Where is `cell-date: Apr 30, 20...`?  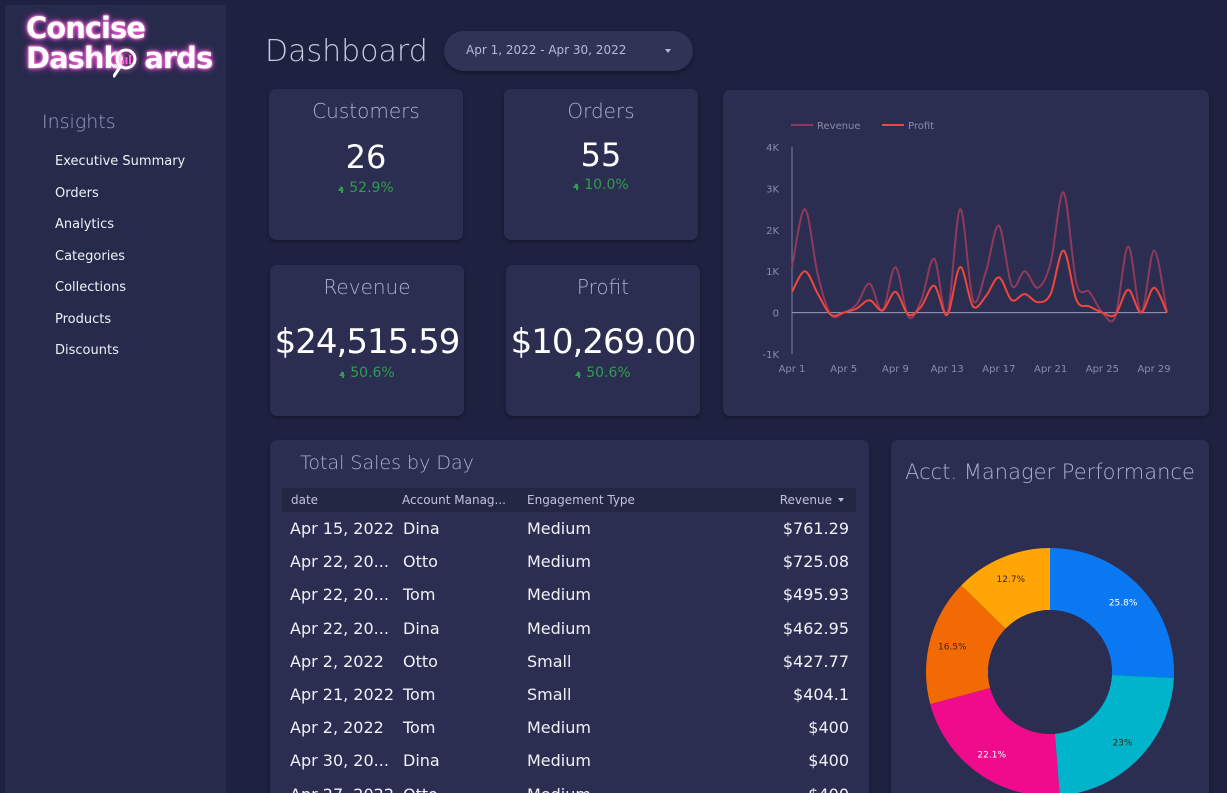 cell-date: Apr 30, 20... is located at coordinates (339, 761).